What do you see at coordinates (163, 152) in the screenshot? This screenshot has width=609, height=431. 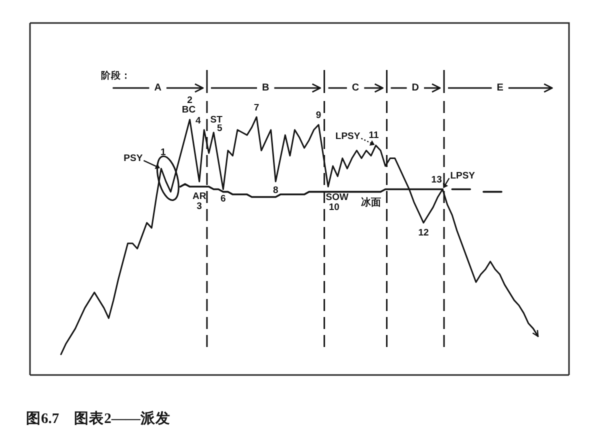 I see `annotation: 1` at bounding box center [163, 152].